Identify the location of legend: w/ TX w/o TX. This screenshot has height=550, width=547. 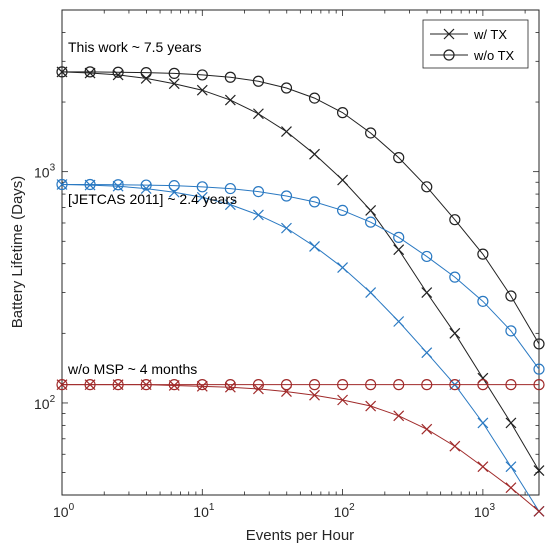
(475, 44).